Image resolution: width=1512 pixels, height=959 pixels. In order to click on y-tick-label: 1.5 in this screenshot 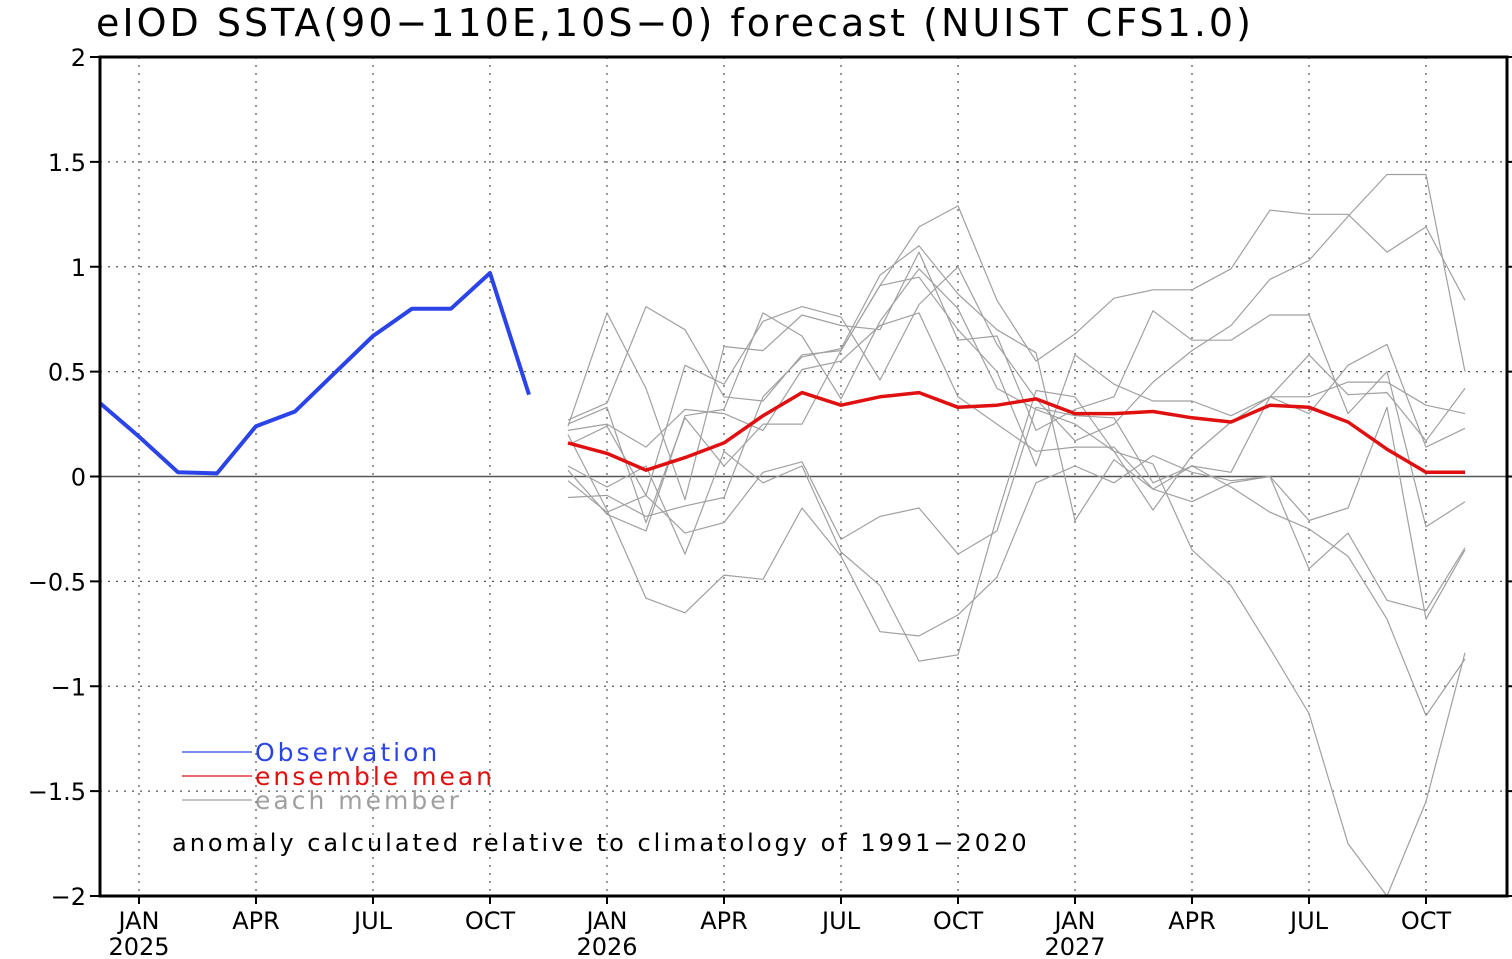, I will do `click(67, 163)`.